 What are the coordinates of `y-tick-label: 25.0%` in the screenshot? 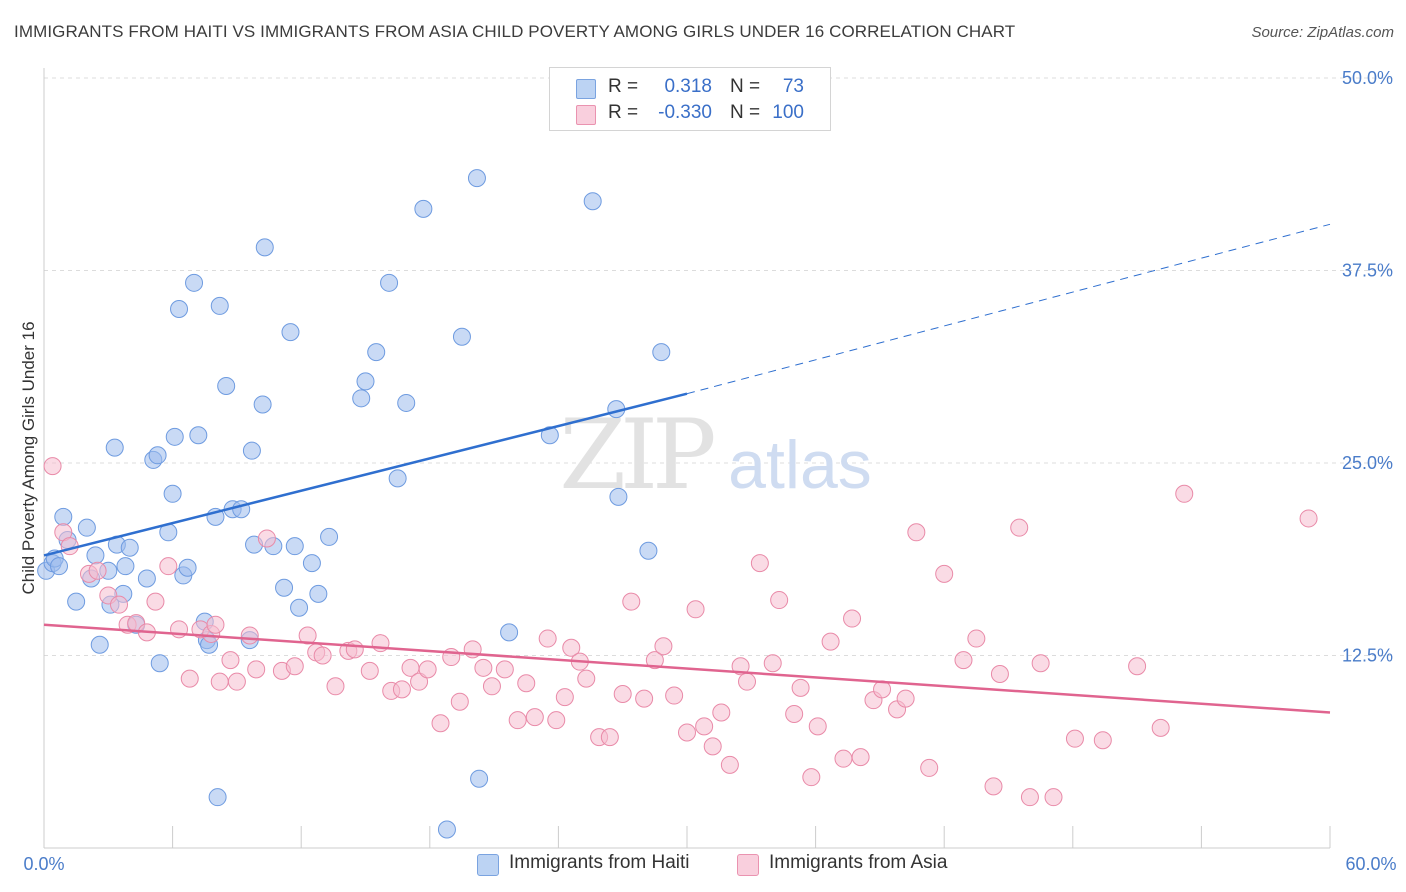 It's located at (1367, 463).